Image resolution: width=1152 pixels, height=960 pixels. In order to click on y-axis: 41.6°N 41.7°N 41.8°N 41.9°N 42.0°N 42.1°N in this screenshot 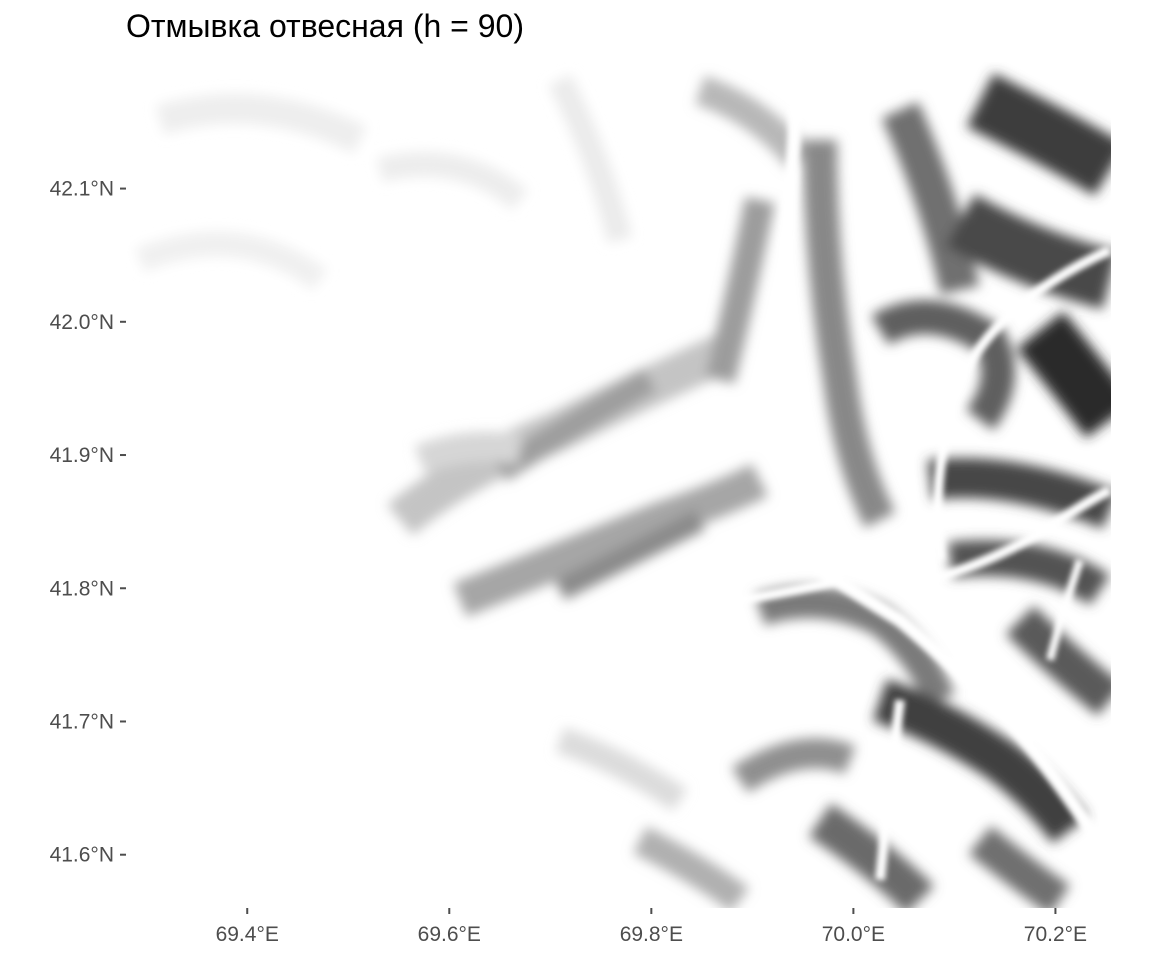, I will do `click(88, 522)`.